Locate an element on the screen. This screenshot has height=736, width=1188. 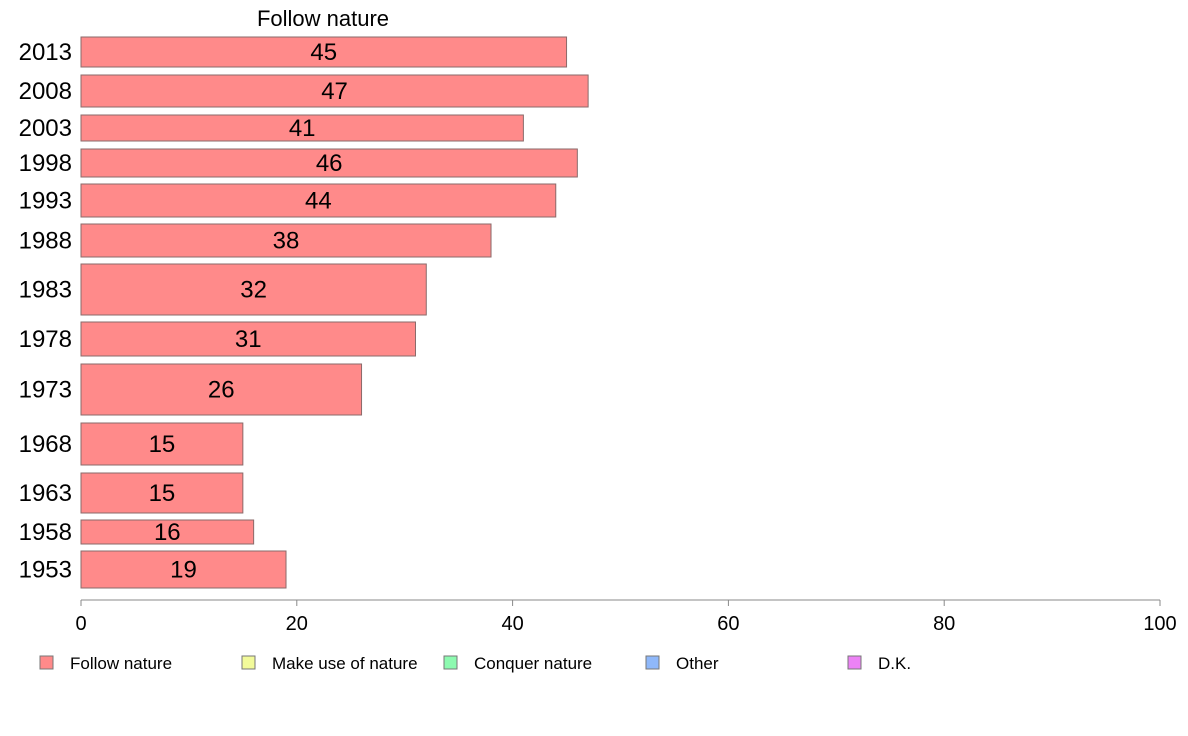
bar-2013 is located at coordinates (324, 52).